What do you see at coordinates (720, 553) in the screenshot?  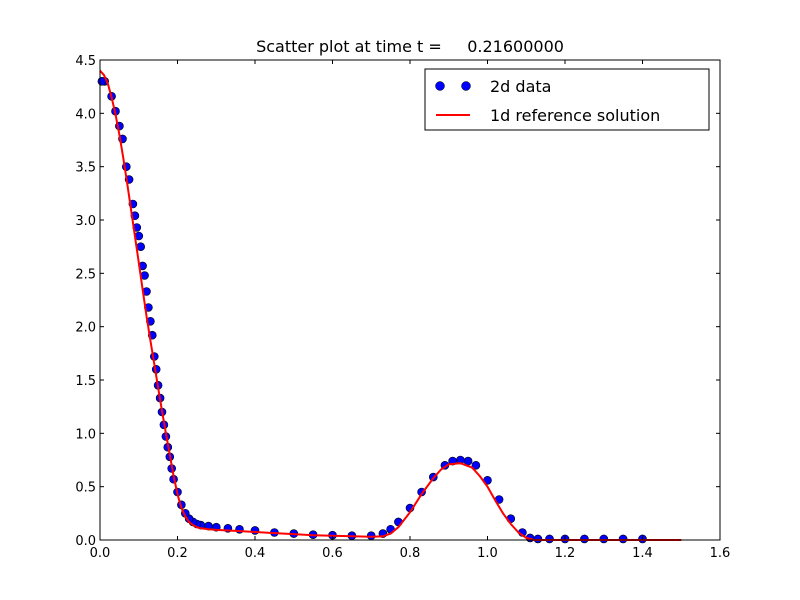 I see `x-tick-label: 1.6` at bounding box center [720, 553].